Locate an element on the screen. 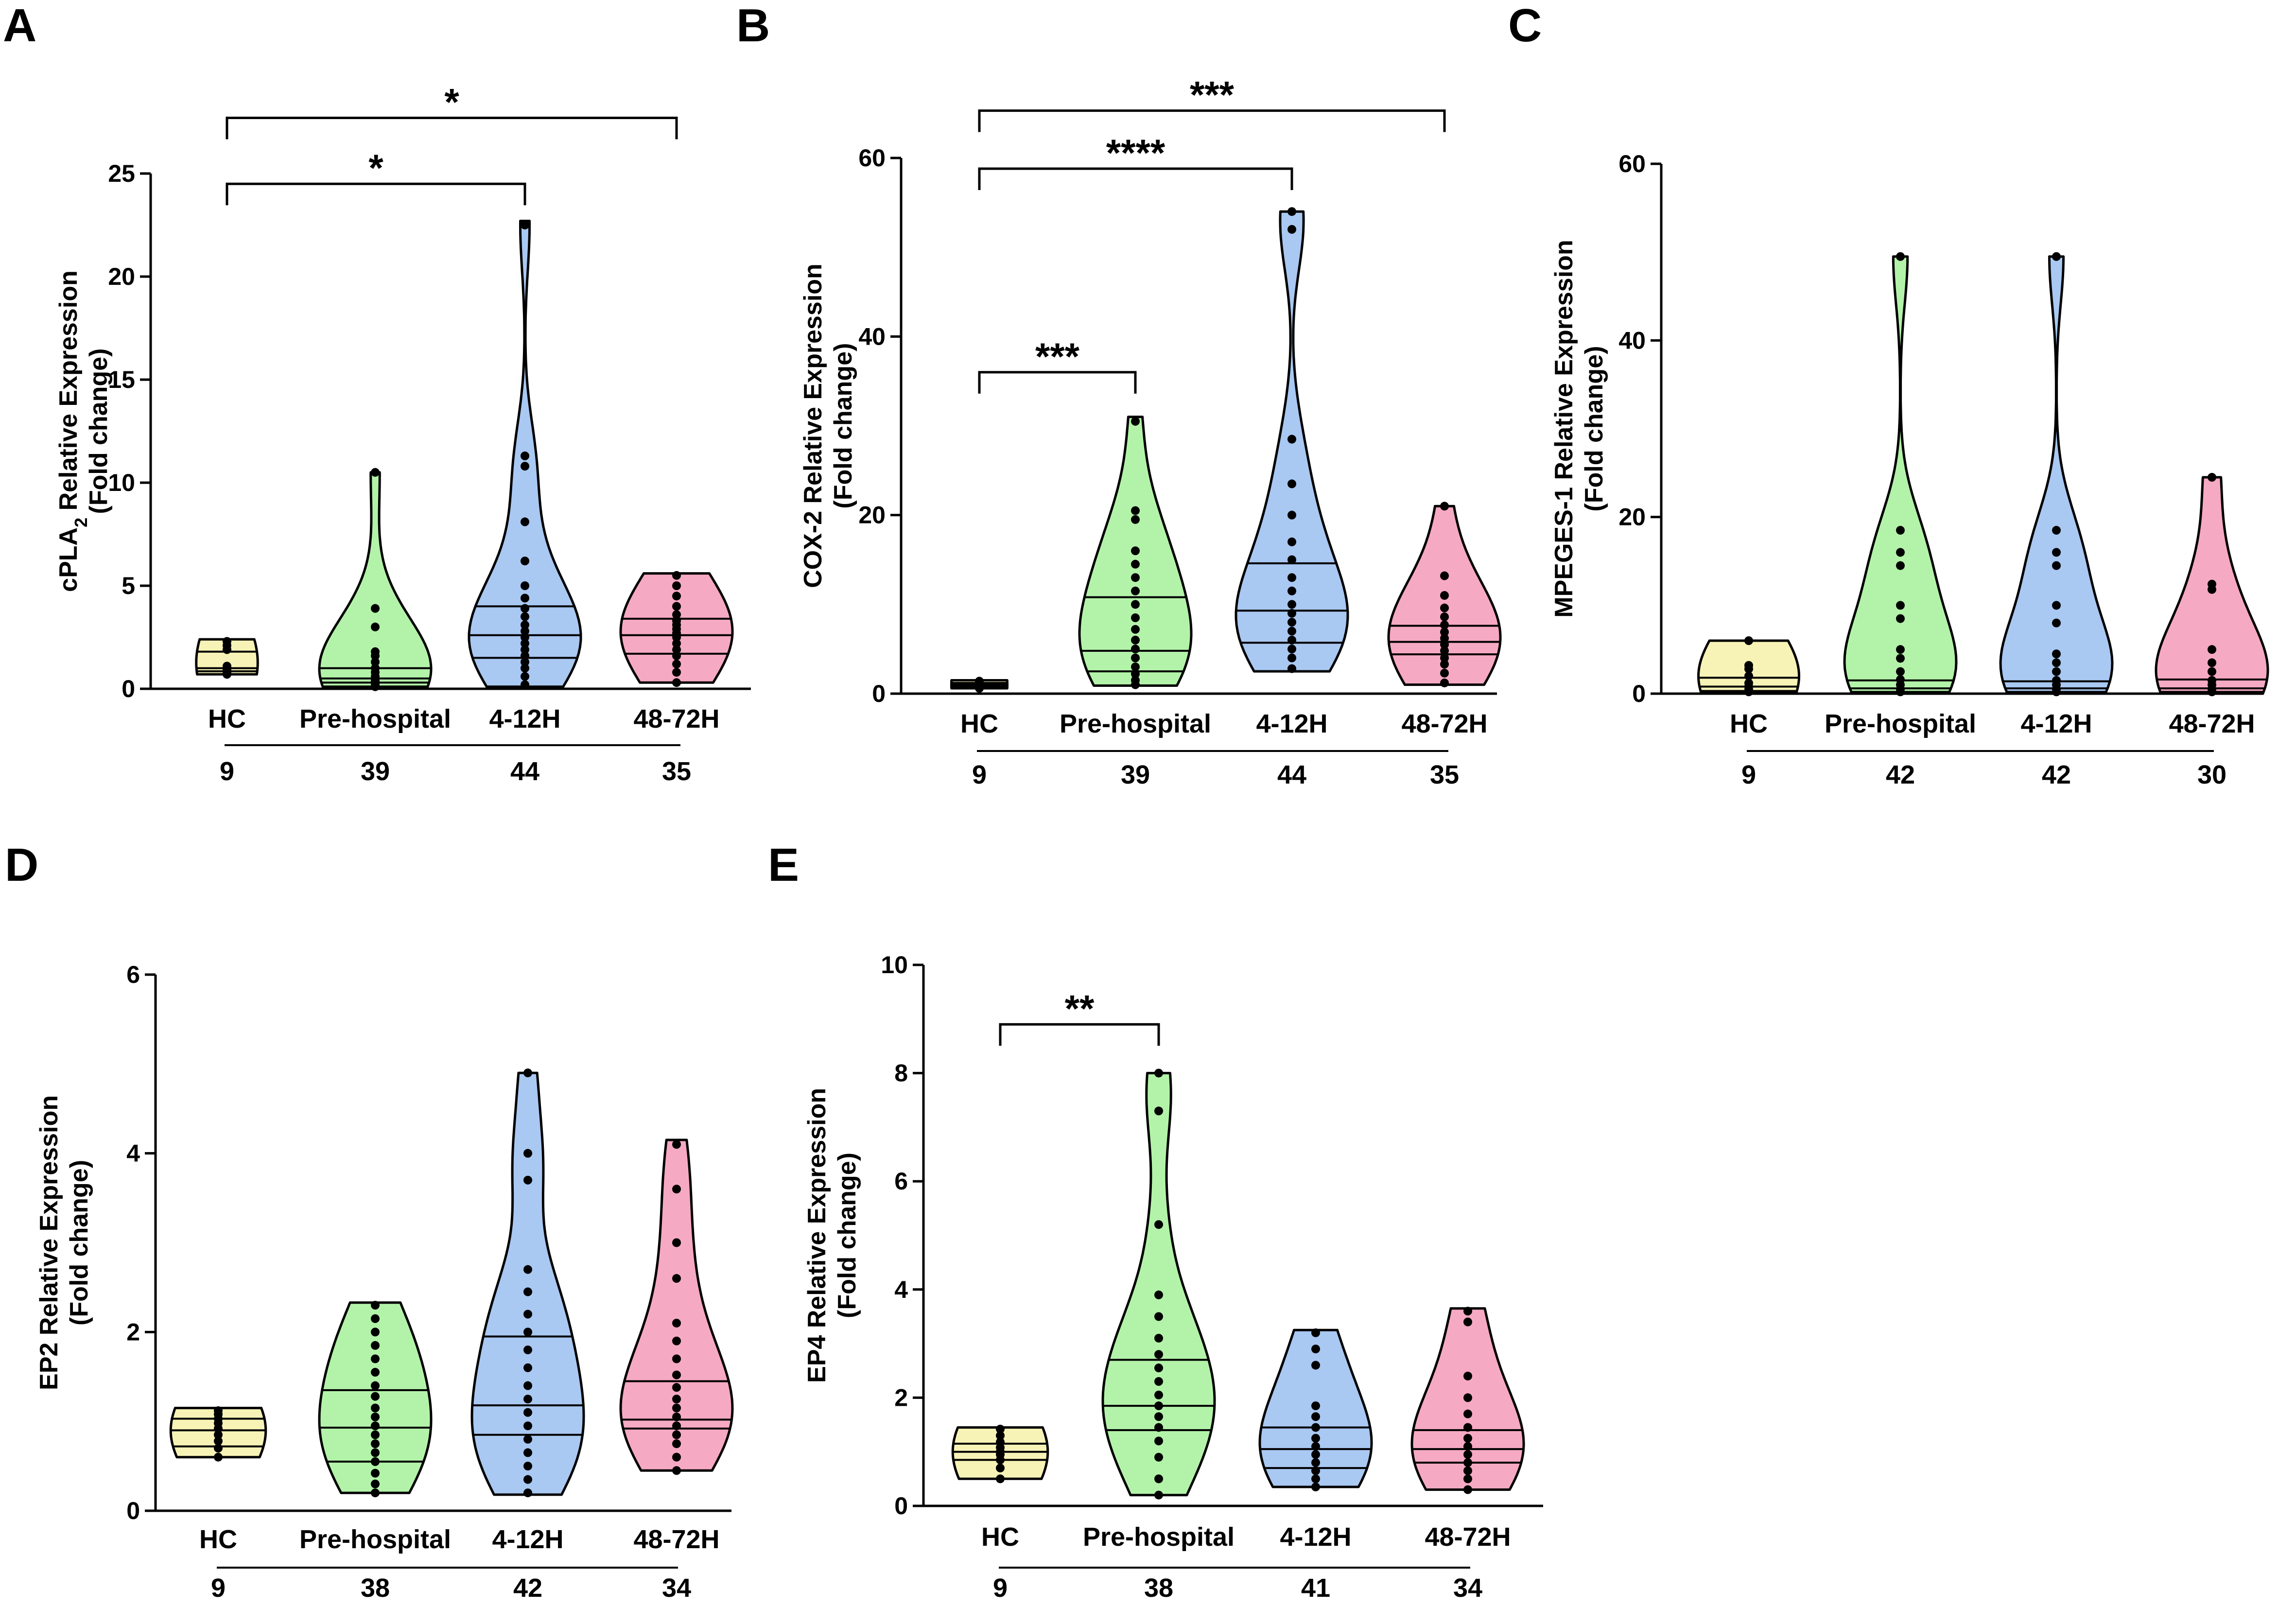  category-label: 48-72H is located at coordinates (1444, 723).